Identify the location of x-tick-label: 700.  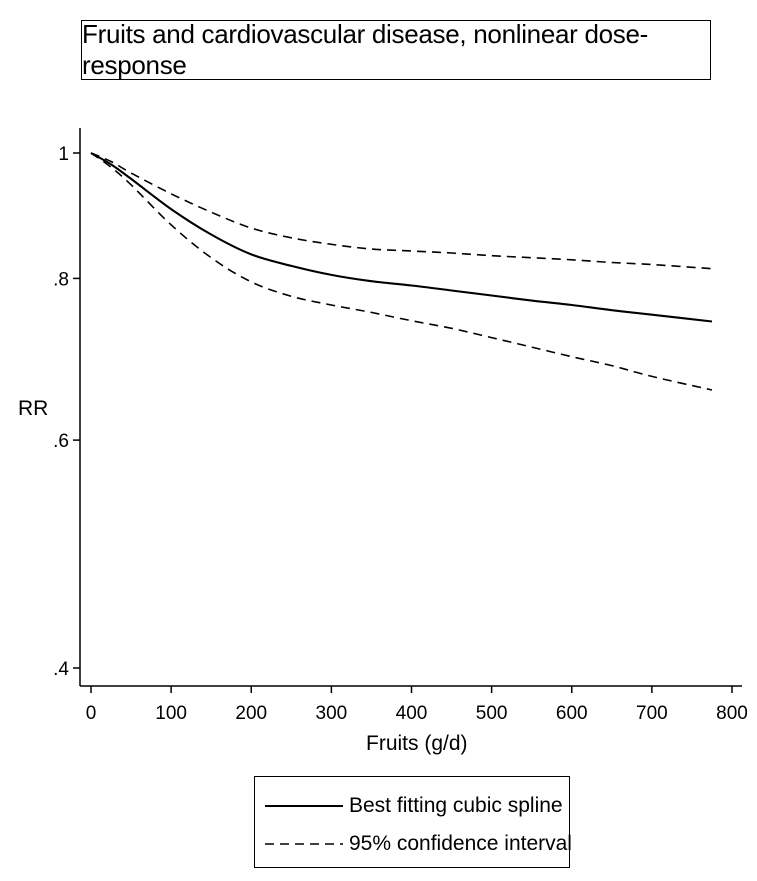
(652, 713).